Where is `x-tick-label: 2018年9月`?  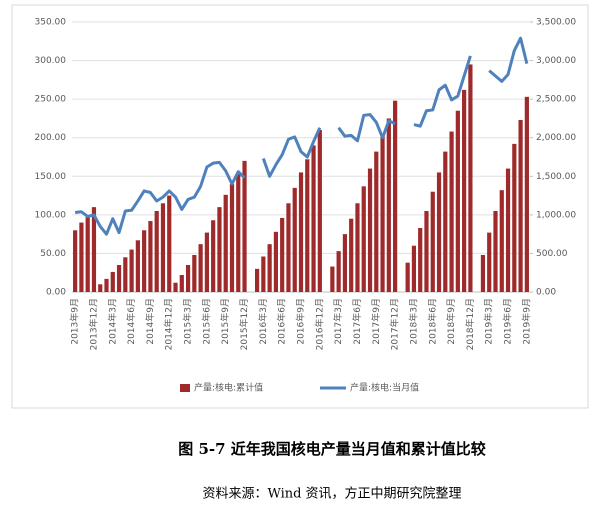 x-tick-label: 2018年9月 is located at coordinates (451, 321).